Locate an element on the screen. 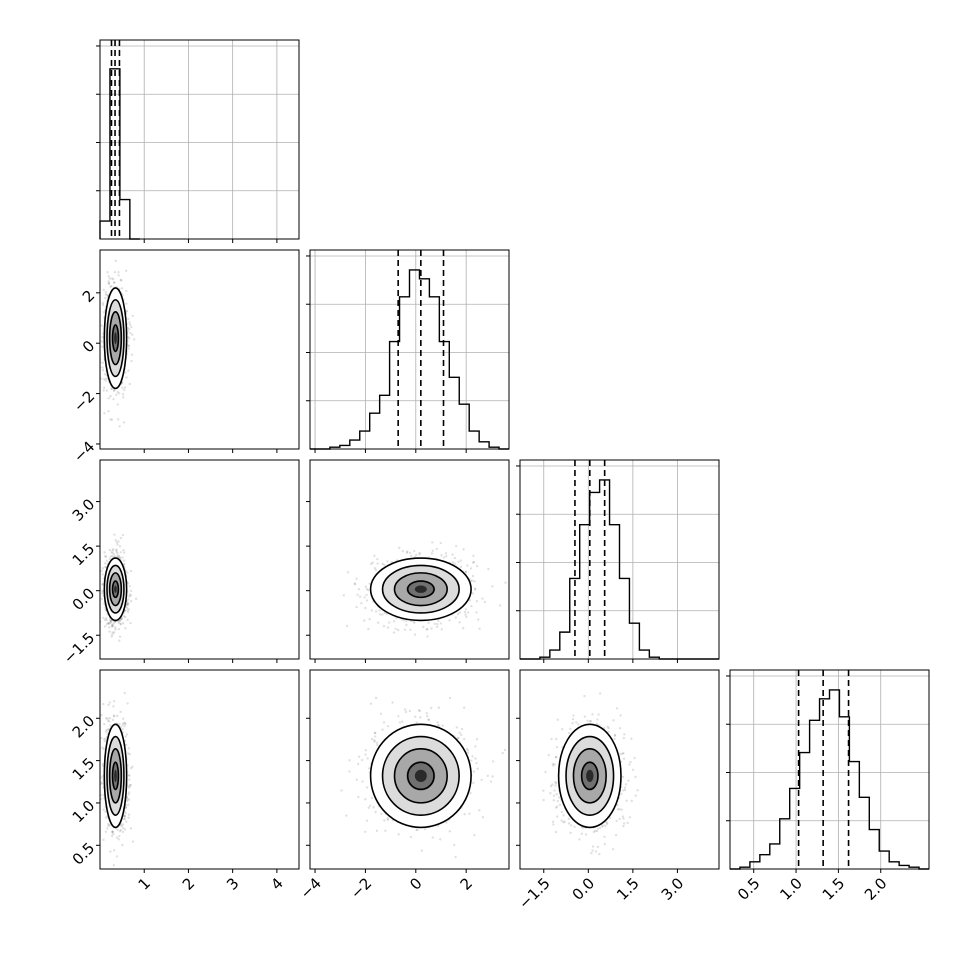 This screenshot has width=970, height=970. density-level is located at coordinates (115, 775).